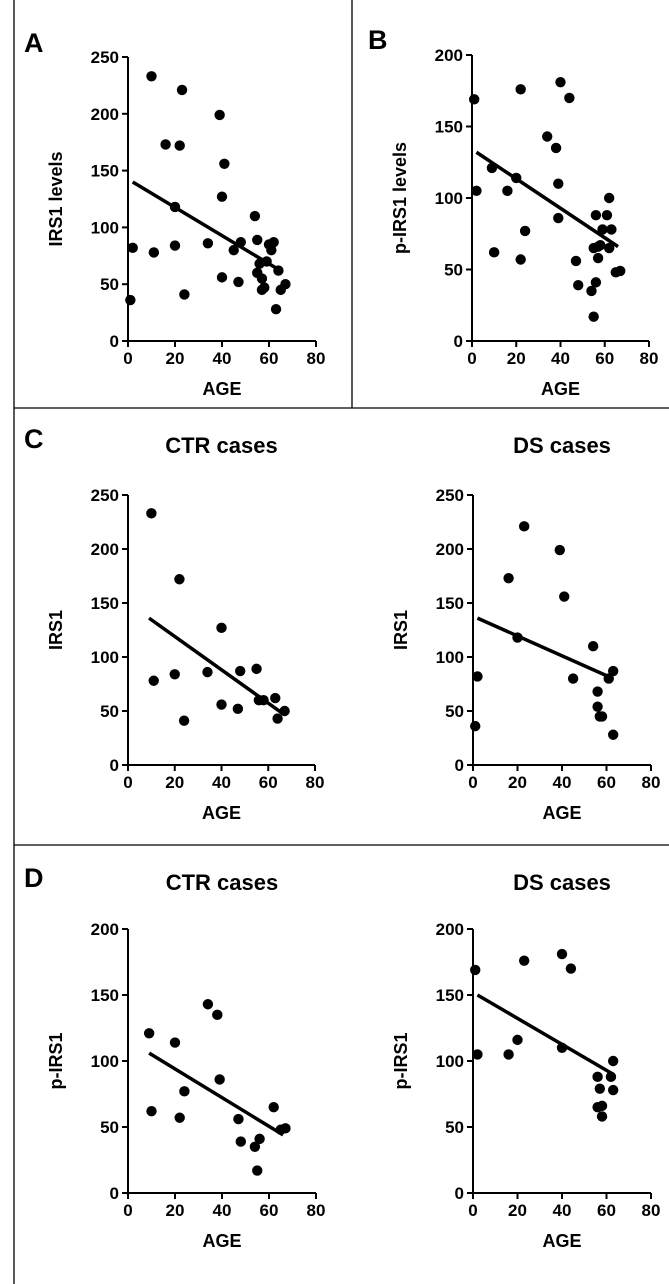 The image size is (669, 1284). Describe the element at coordinates (185, 223) in the screenshot. I see `chart-a-irs1-levels: 0 50 100 150 200 250 0 20 40 60 80 AGE IRS1 levels` at that location.